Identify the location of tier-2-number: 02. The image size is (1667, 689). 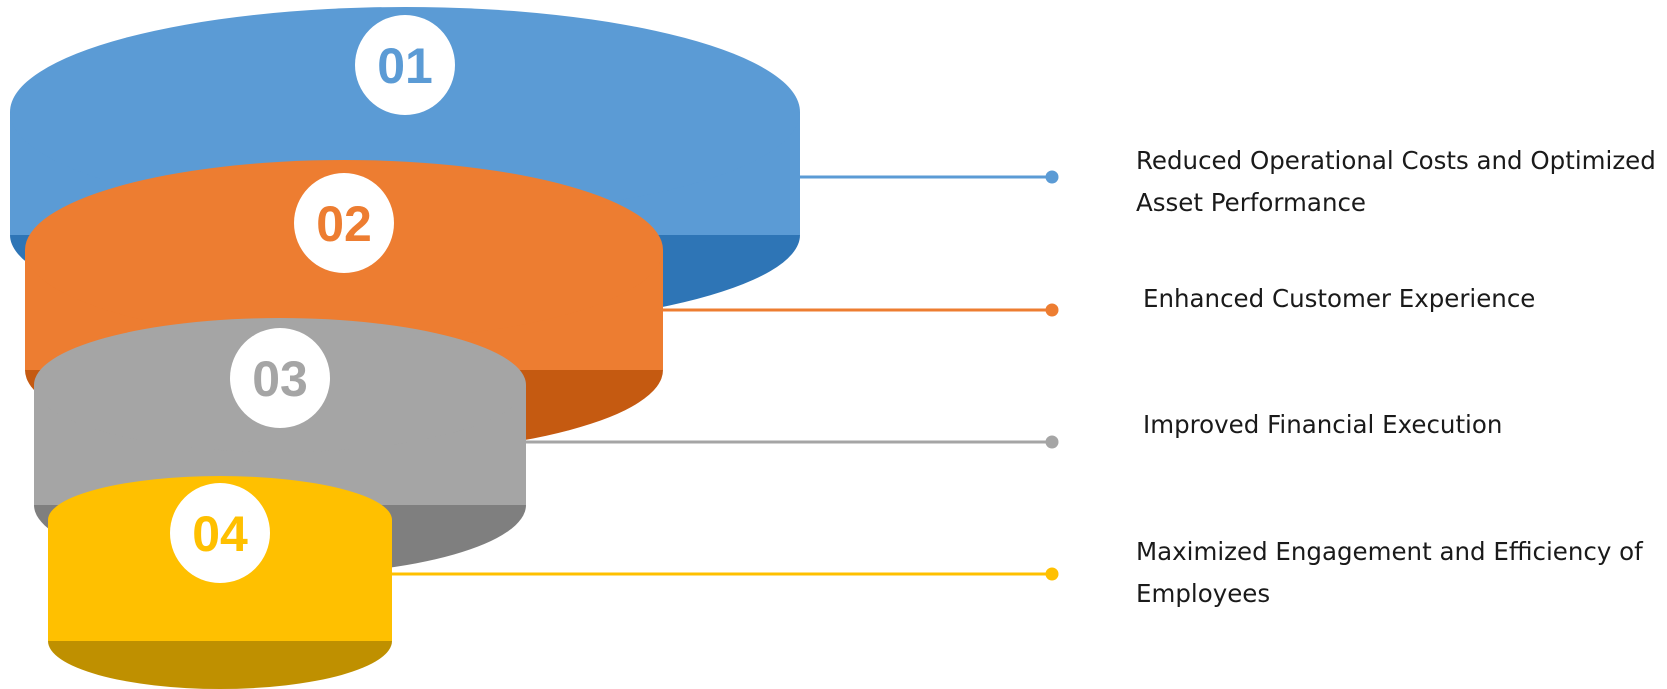
(344, 224).